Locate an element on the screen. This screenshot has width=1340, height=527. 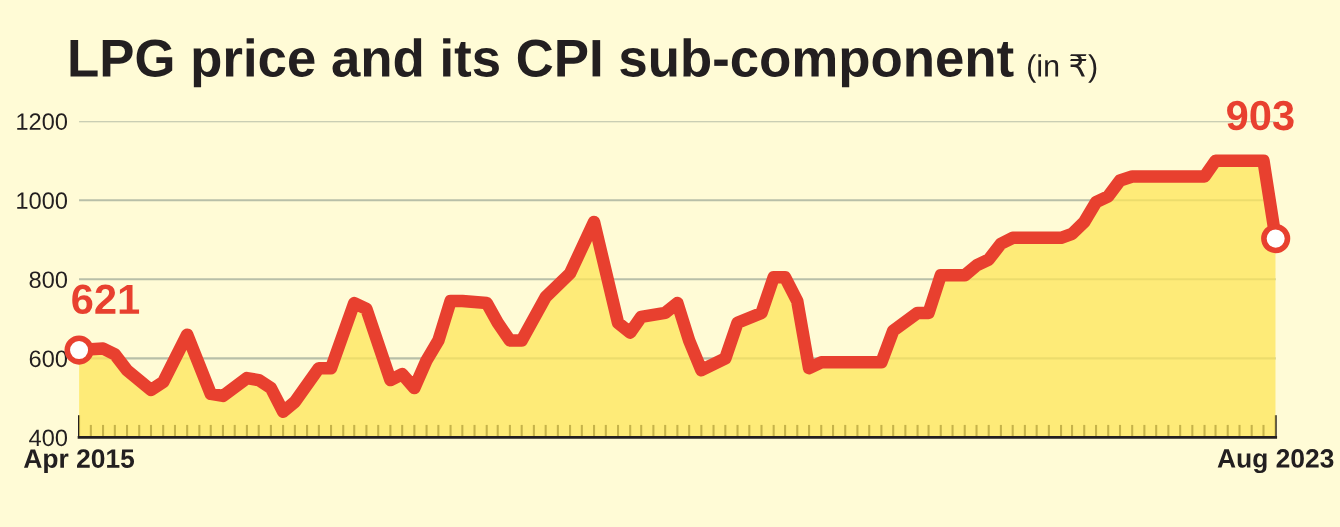
y-tick-label: 600 is located at coordinates (48, 359).